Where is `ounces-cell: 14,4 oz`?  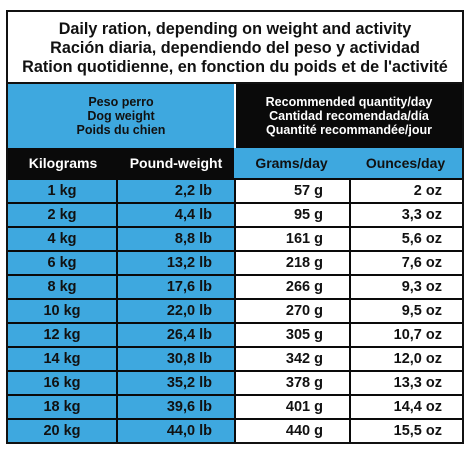 ounces-cell: 14,4 oz is located at coordinates (405, 406).